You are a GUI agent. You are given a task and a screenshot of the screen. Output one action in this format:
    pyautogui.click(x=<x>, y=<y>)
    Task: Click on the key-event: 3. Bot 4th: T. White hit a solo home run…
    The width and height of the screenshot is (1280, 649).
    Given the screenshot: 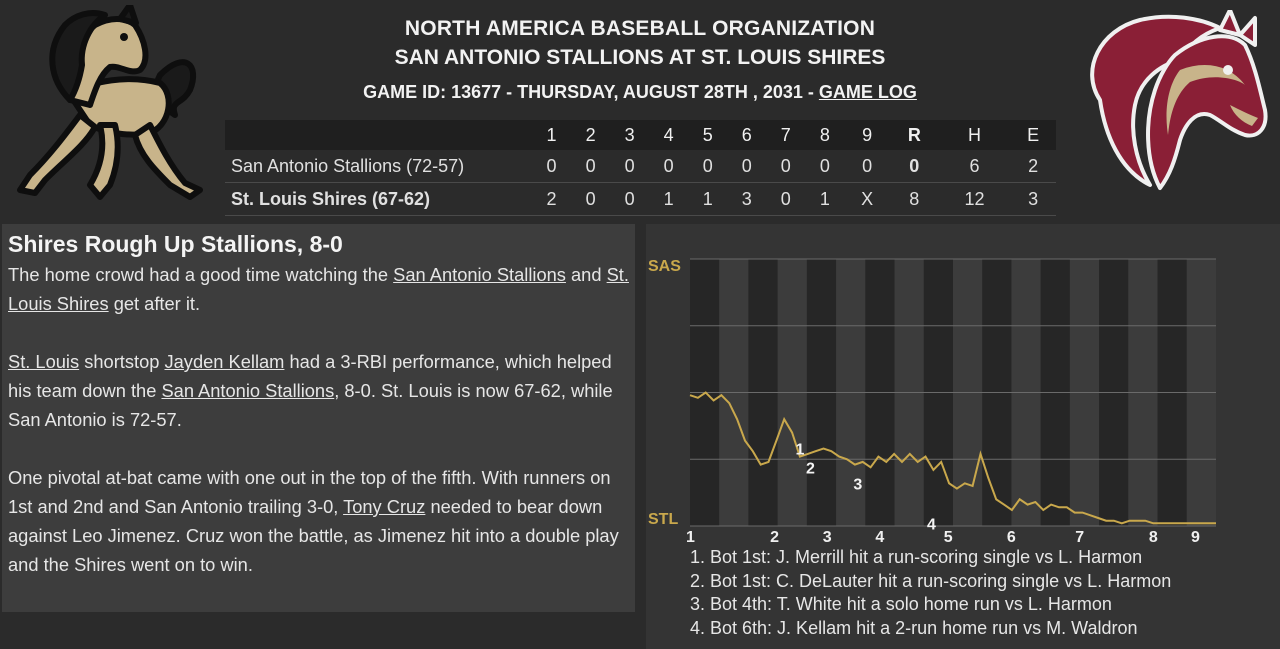 What is the action you would take?
    pyautogui.click(x=901, y=604)
    